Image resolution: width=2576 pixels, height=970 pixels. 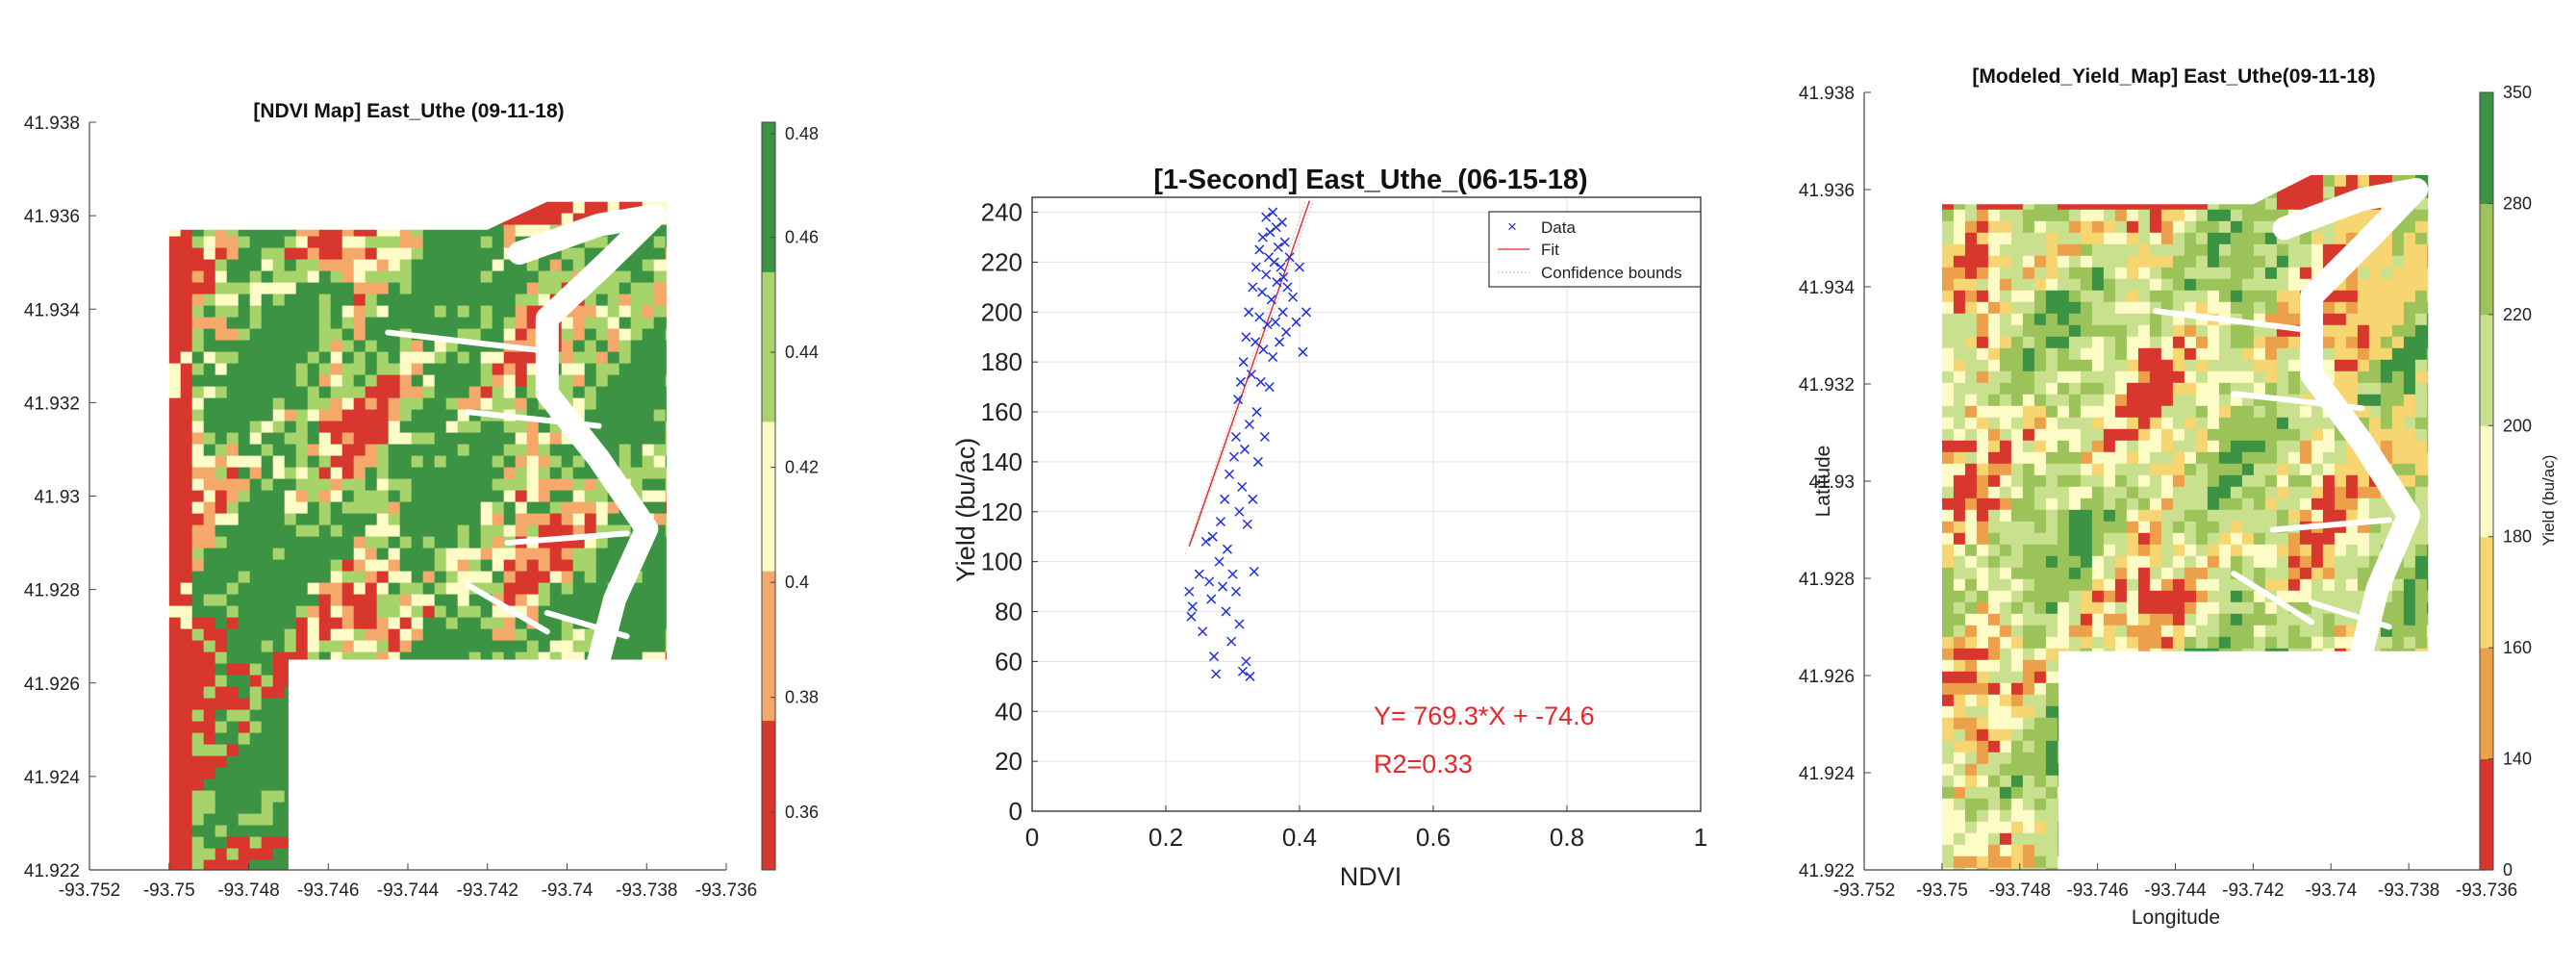 I want to click on r-squared-annotation: R2=0.33, so click(x=1423, y=765).